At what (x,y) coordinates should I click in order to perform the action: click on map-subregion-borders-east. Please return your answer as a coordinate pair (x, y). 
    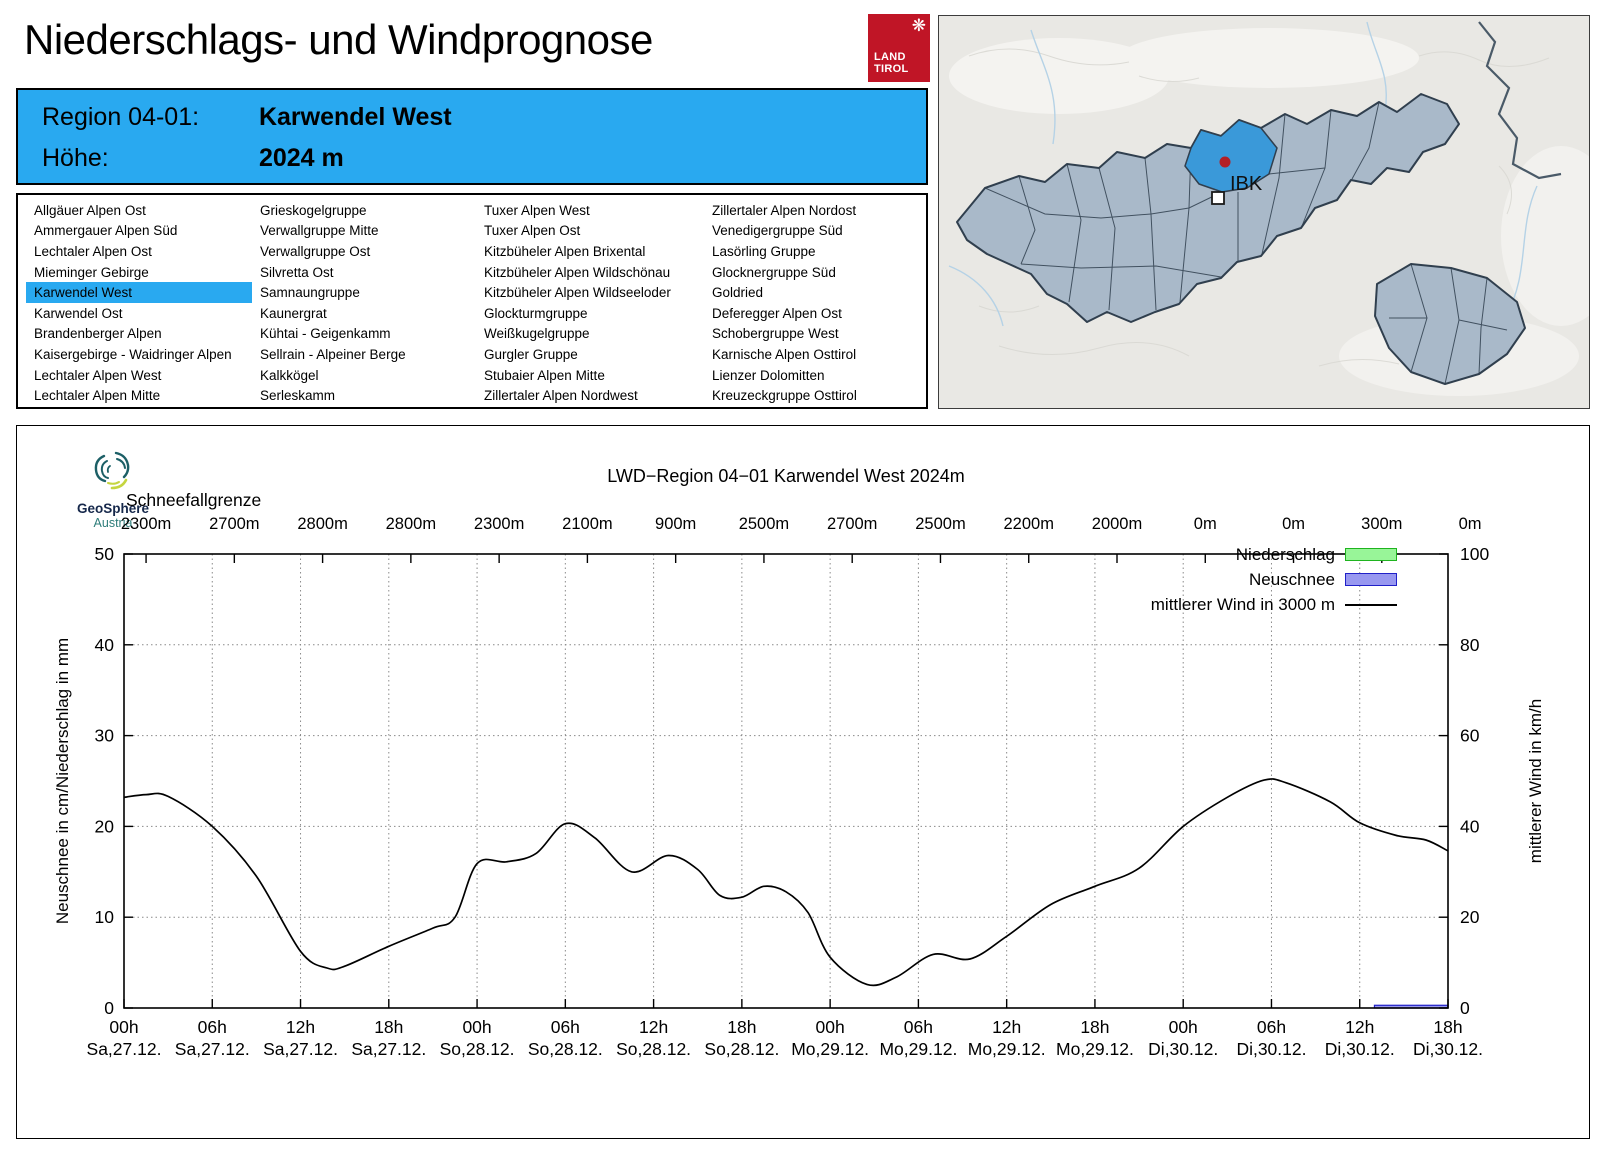
    Looking at the image, I should click on (1448, 324).